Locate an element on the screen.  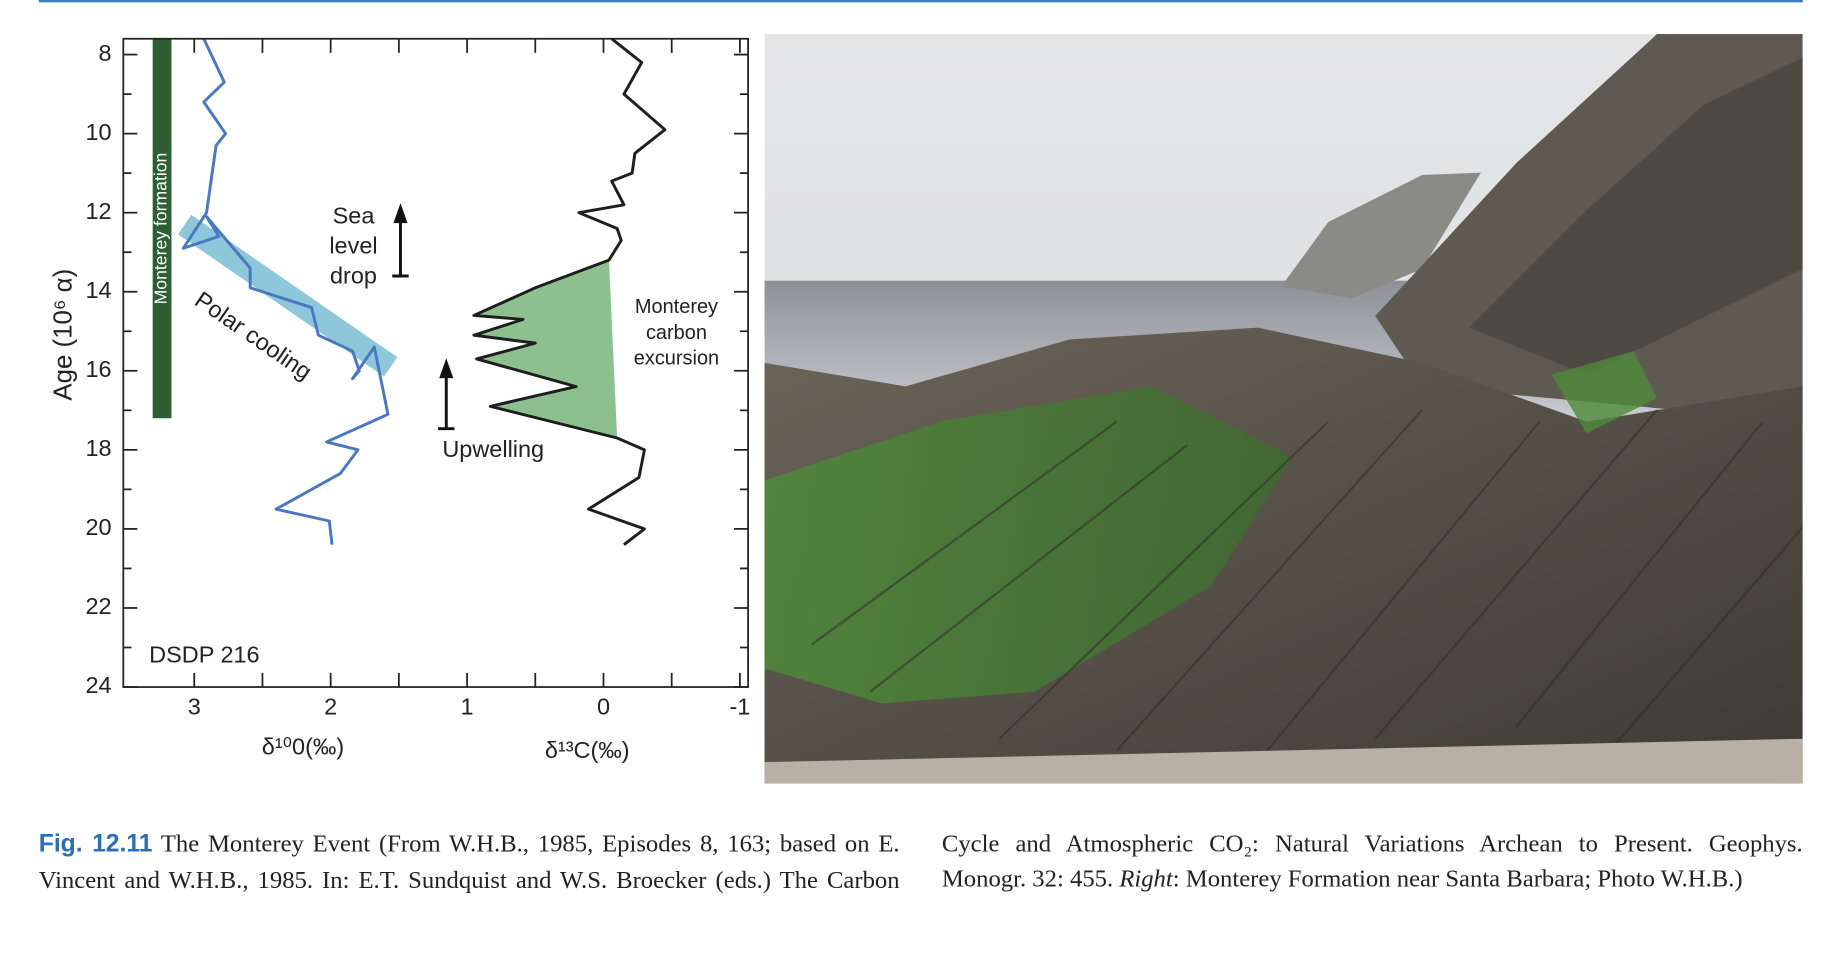
x-tick-label: 0 is located at coordinates (603, 706).